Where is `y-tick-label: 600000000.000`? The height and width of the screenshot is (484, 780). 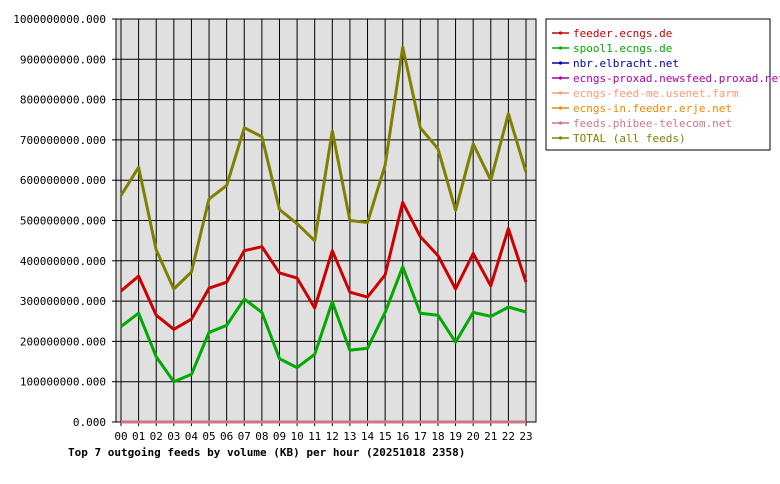 y-tick-label: 600000000.000 is located at coordinates (63, 180).